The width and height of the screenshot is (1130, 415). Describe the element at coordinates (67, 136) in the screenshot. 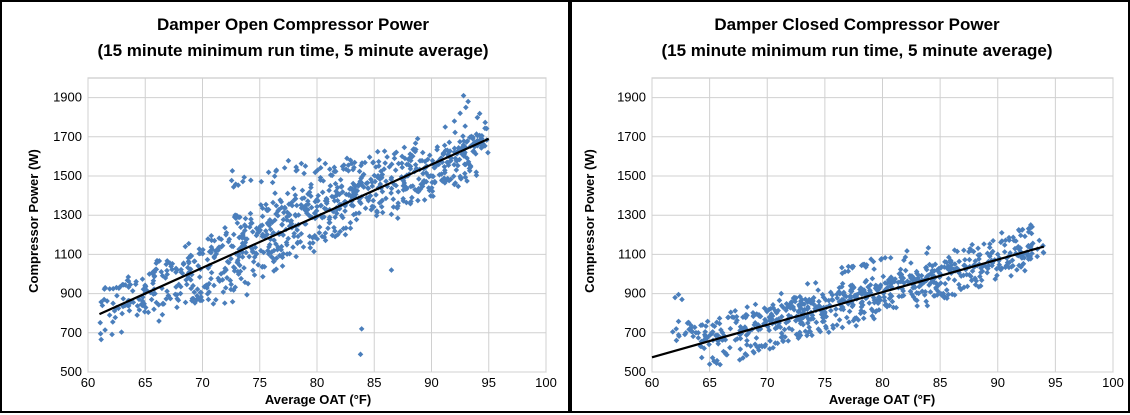

I see `y-tick-label: 1700` at that location.